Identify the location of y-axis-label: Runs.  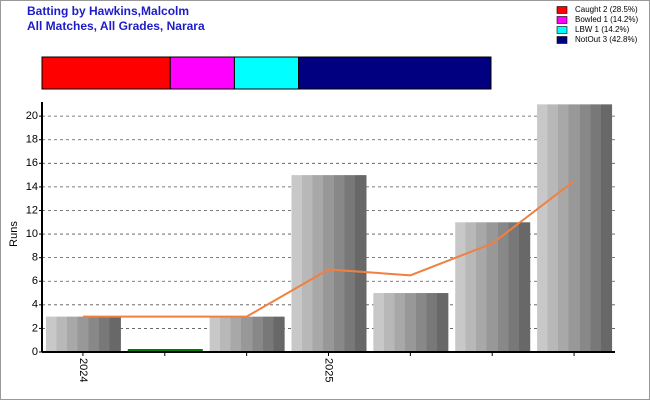
(14, 234).